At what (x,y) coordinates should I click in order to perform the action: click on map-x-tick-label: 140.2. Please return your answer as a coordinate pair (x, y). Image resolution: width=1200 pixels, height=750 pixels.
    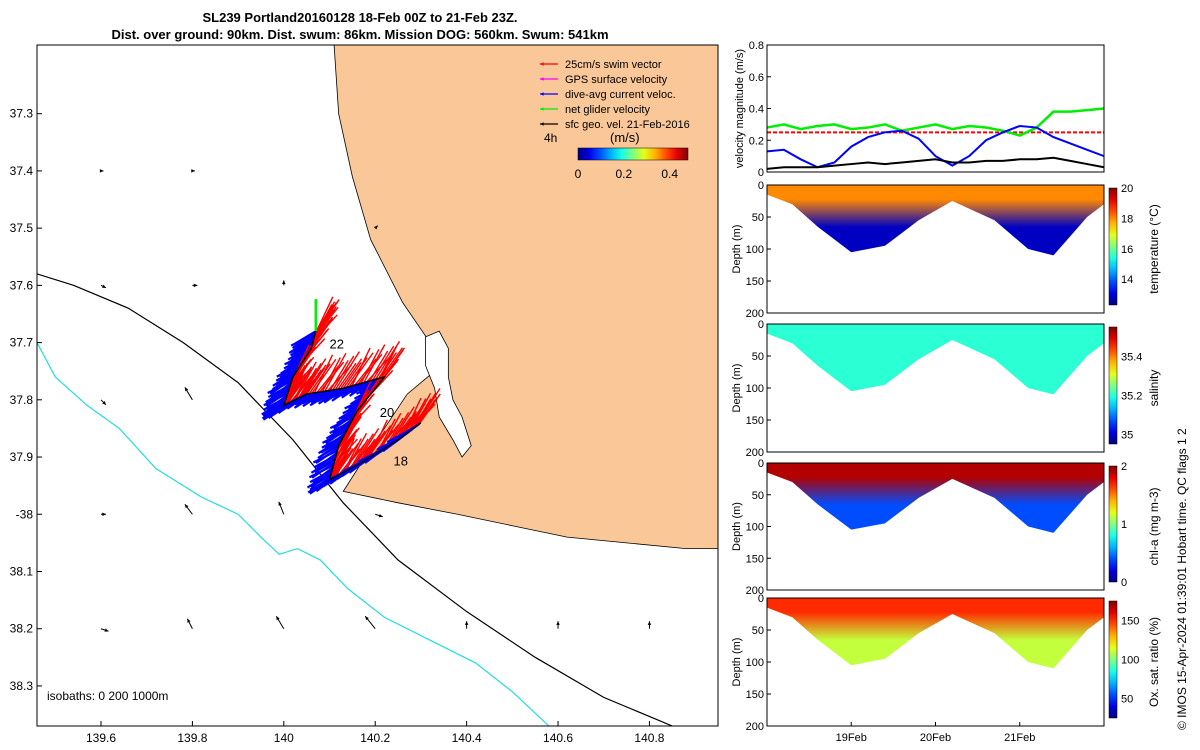
    Looking at the image, I should click on (375, 738).